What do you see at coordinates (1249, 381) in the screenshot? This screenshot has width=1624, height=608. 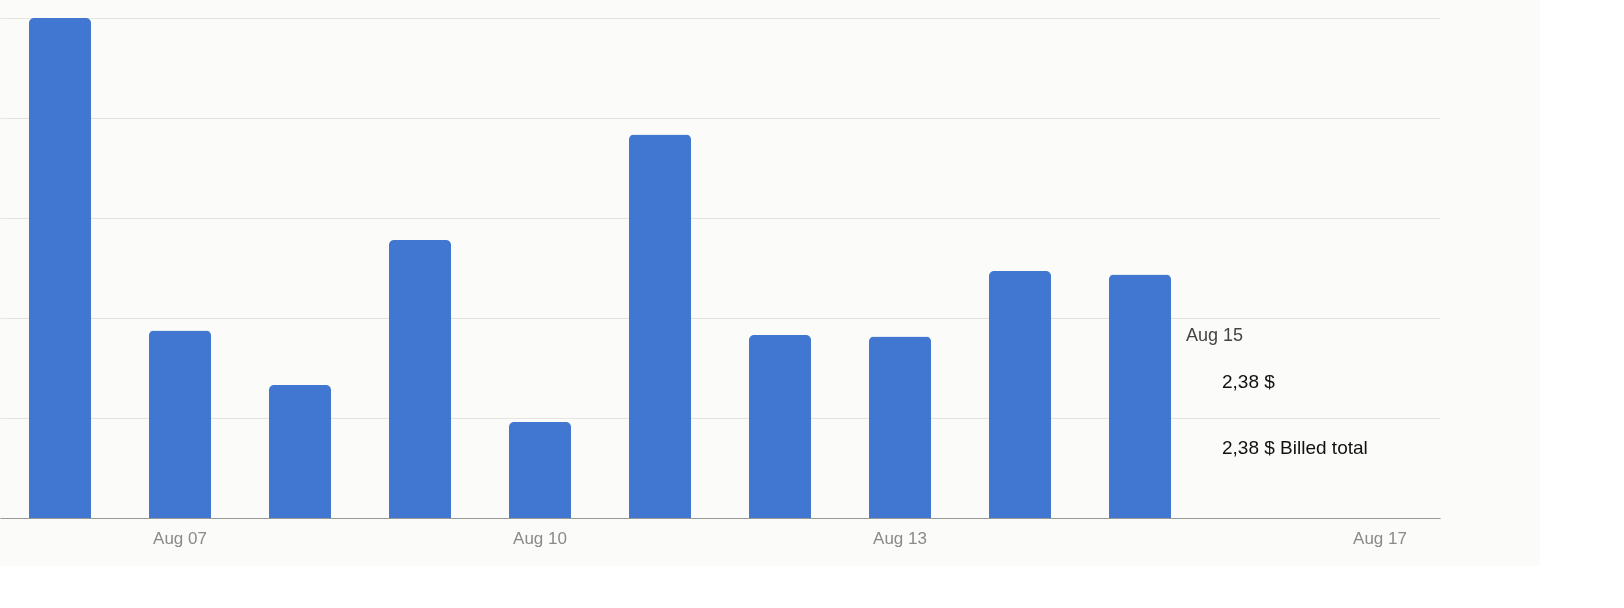 I see `annotation: 2,38 $` at bounding box center [1249, 381].